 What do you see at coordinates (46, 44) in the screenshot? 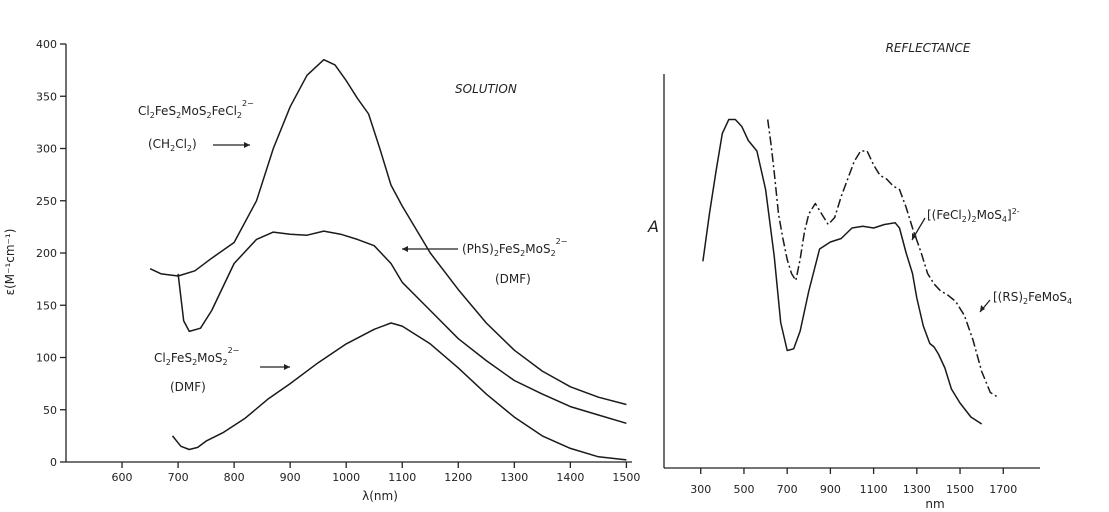
I see `left-y-tick-label: 400` at bounding box center [46, 44].